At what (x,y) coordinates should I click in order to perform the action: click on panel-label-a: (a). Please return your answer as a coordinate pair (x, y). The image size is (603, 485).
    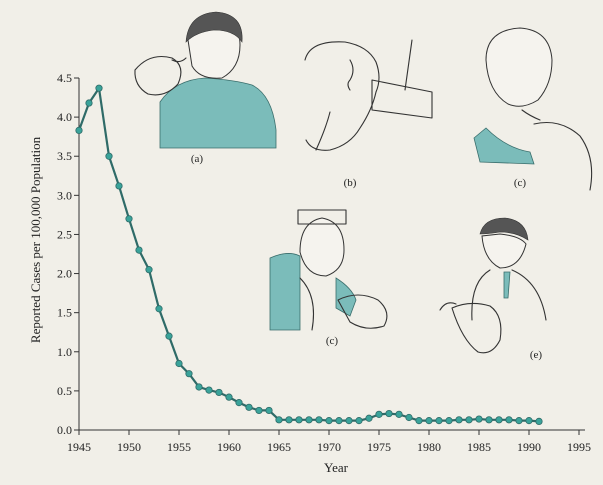
    Looking at the image, I should click on (197, 159).